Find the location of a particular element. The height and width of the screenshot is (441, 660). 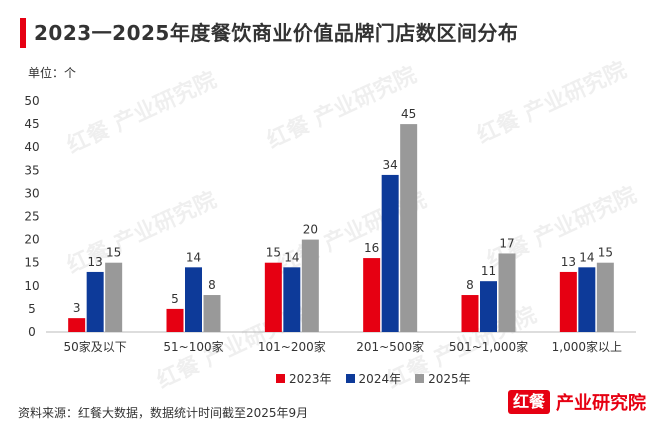

y-tick-label: 50 is located at coordinates (31, 101).